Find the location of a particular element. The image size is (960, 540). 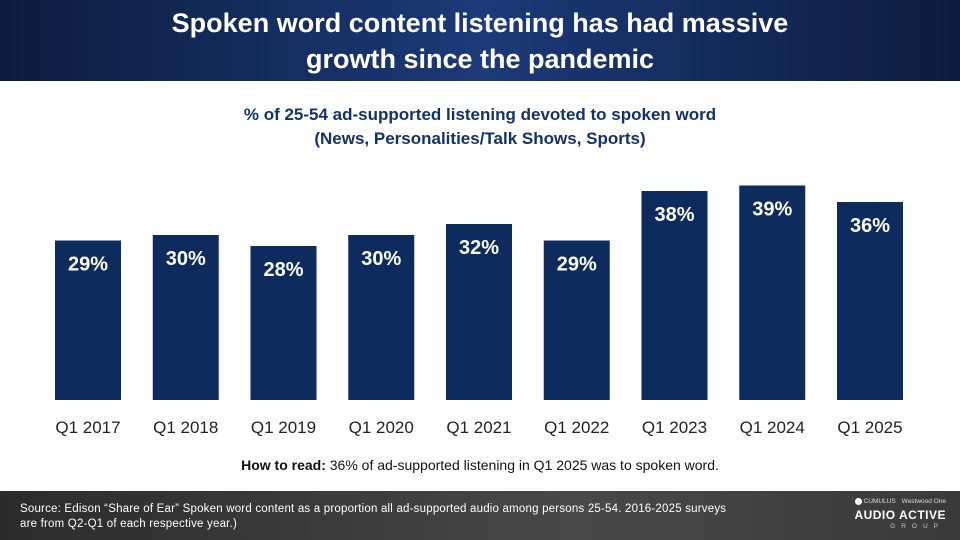

cumulus-logo: CUMULUS is located at coordinates (875, 501).